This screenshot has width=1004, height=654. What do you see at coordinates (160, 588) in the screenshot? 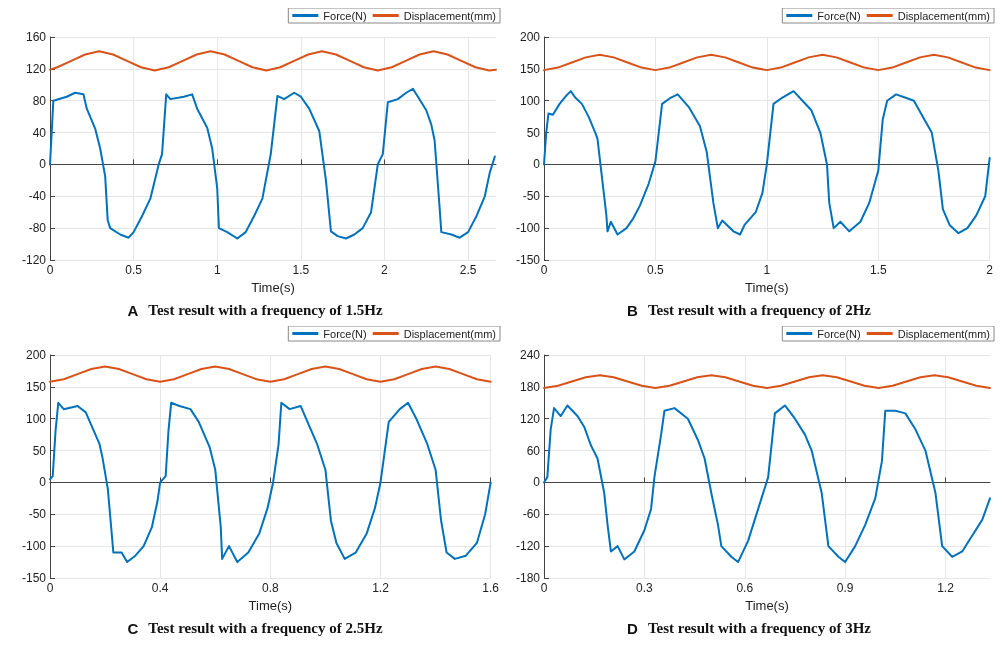
I see `x-tick-label: 0.4` at bounding box center [160, 588].